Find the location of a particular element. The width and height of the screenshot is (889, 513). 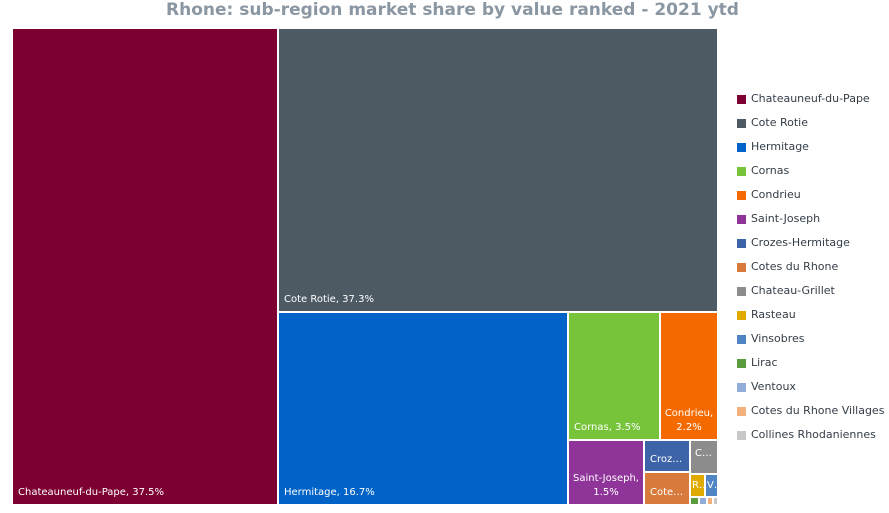

tile-hermitage: Hermitage, 16.7% is located at coordinates (423, 408).